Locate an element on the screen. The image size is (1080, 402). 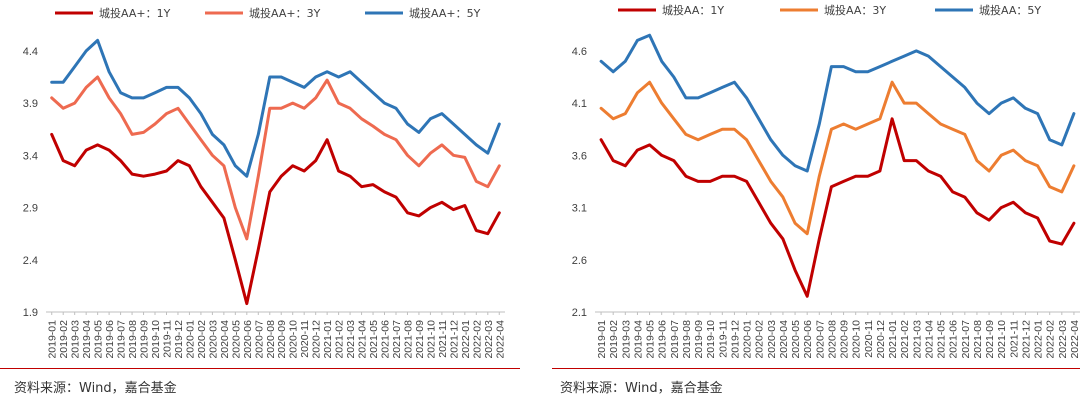
x-tick-label: 2021-12 is located at coordinates (454, 339).